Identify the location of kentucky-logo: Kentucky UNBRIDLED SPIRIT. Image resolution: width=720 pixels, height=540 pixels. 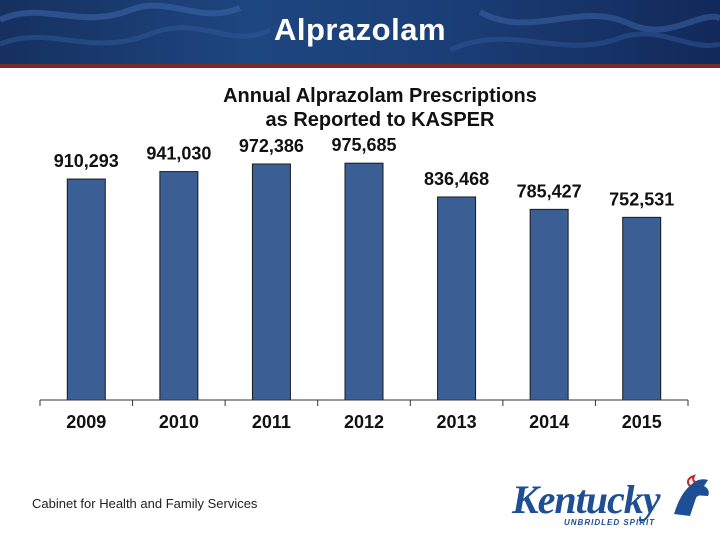
(611, 504).